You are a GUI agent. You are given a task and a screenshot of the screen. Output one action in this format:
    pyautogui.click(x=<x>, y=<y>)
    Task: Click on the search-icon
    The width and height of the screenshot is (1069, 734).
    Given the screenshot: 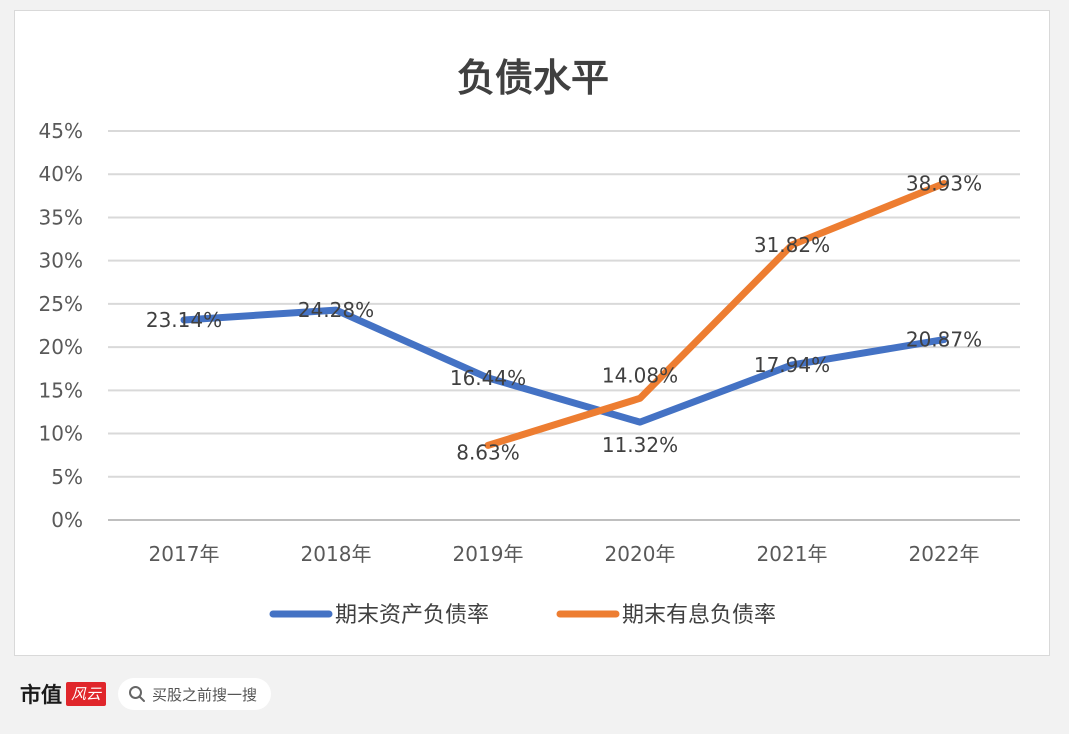 What is the action you would take?
    pyautogui.click(x=137, y=694)
    